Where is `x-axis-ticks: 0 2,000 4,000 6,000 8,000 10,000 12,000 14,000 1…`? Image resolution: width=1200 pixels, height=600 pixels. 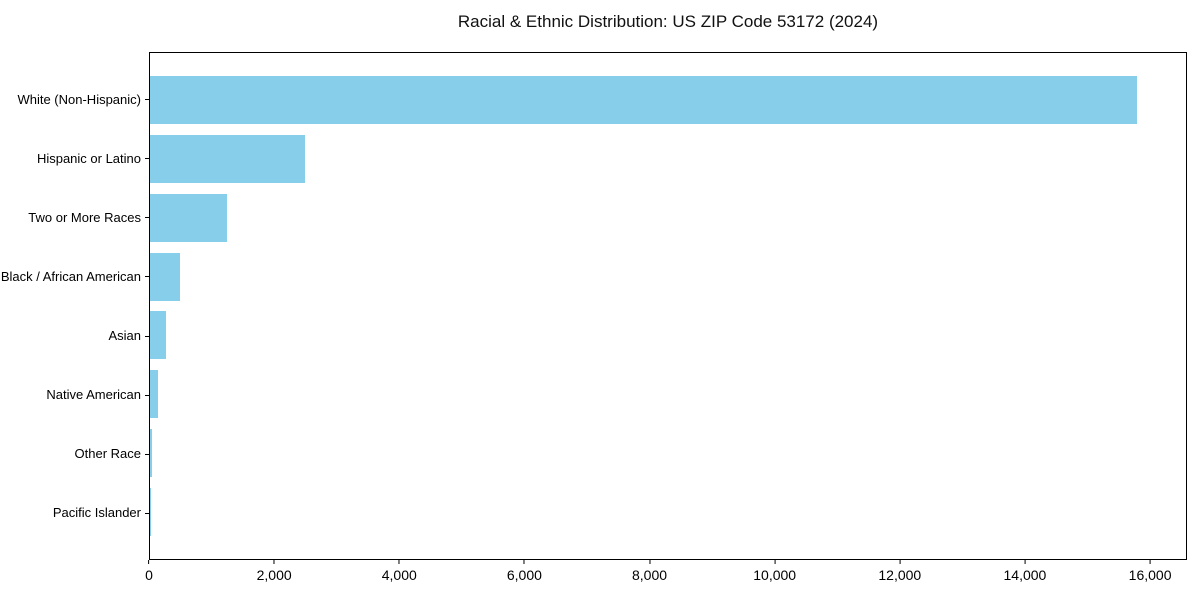 x-axis-ticks: 0 2,000 4,000 6,000 8,000 10,000 12,000 14,000 1… is located at coordinates (666, 576).